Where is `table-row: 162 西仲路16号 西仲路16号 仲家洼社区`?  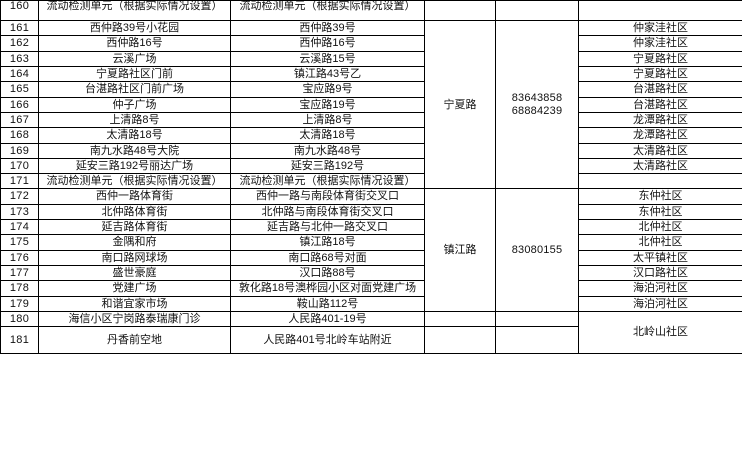
table-row: 162 西仲路16号 西仲路16号 仲家洼社区 is located at coordinates (371, 43).